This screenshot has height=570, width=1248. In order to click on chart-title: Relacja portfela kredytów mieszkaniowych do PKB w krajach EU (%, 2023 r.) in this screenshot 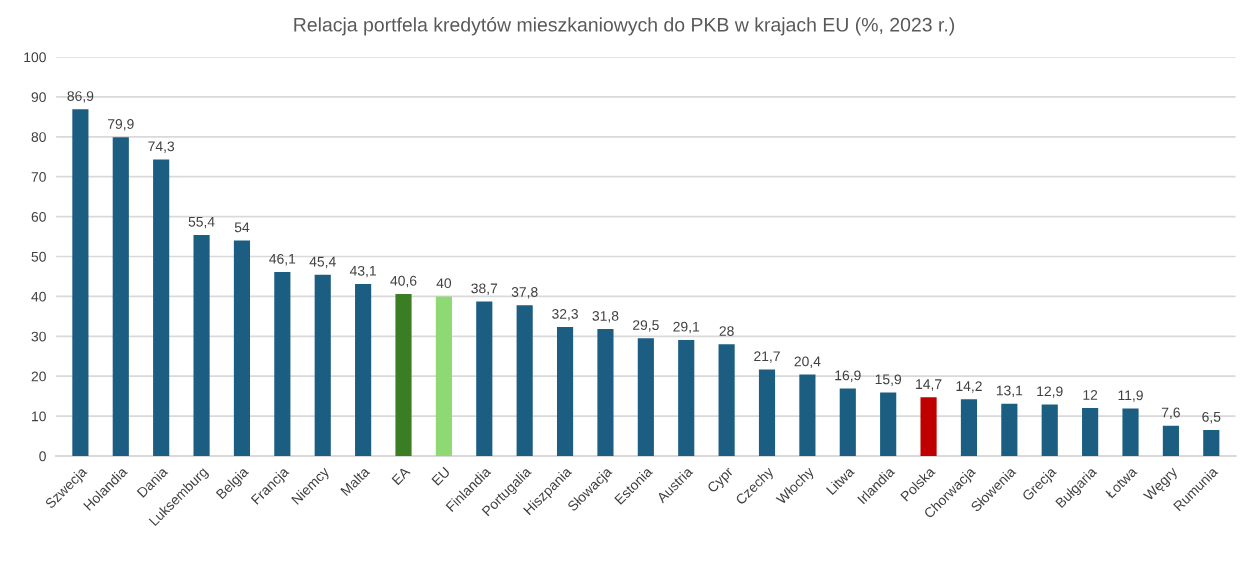, I will do `click(624, 26)`.